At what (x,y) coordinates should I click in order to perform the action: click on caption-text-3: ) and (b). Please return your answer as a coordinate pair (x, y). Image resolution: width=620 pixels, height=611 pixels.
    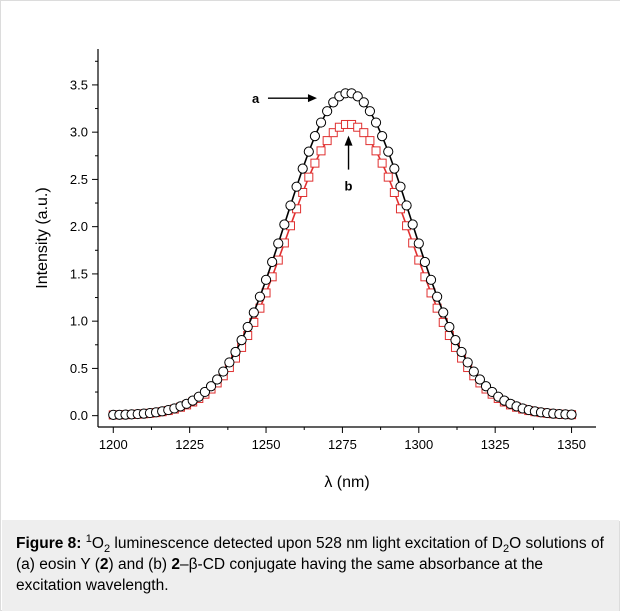
    Looking at the image, I should click on (140, 564).